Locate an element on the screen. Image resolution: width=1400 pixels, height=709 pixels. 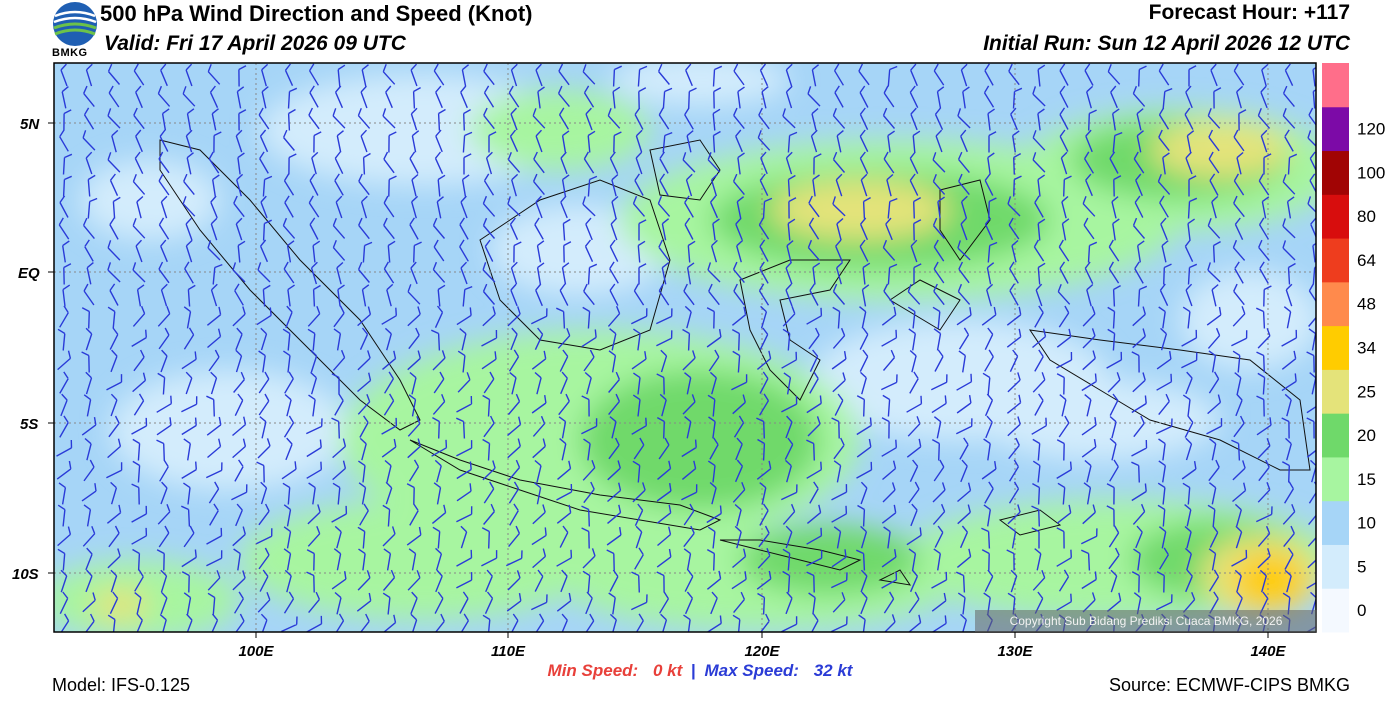
colorbar-label: 20 is located at coordinates (1366, 435).